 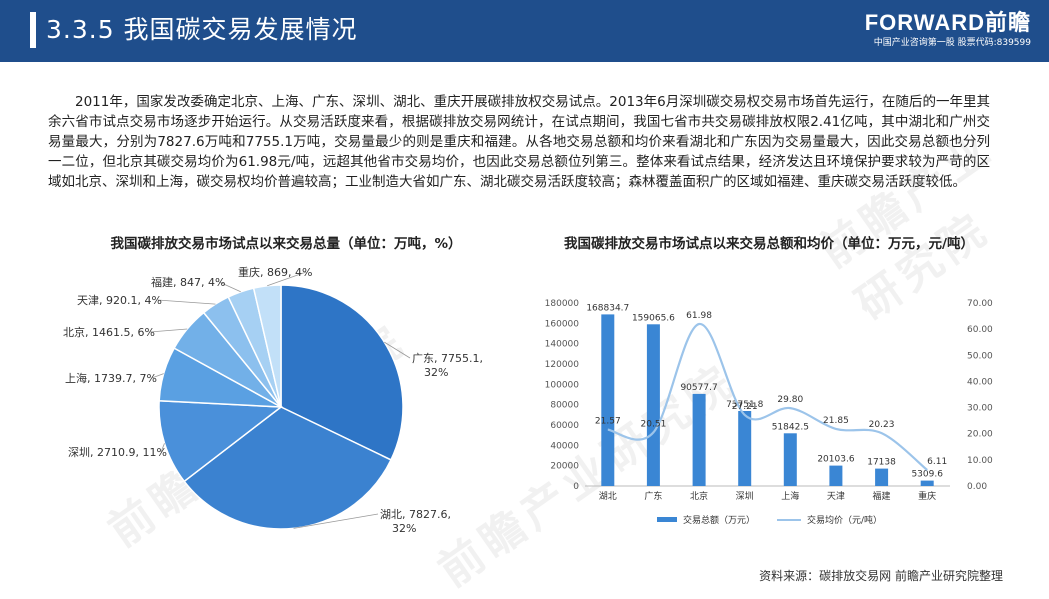 What do you see at coordinates (767, 396) in the screenshot?
I see `line-series` at bounding box center [767, 396].